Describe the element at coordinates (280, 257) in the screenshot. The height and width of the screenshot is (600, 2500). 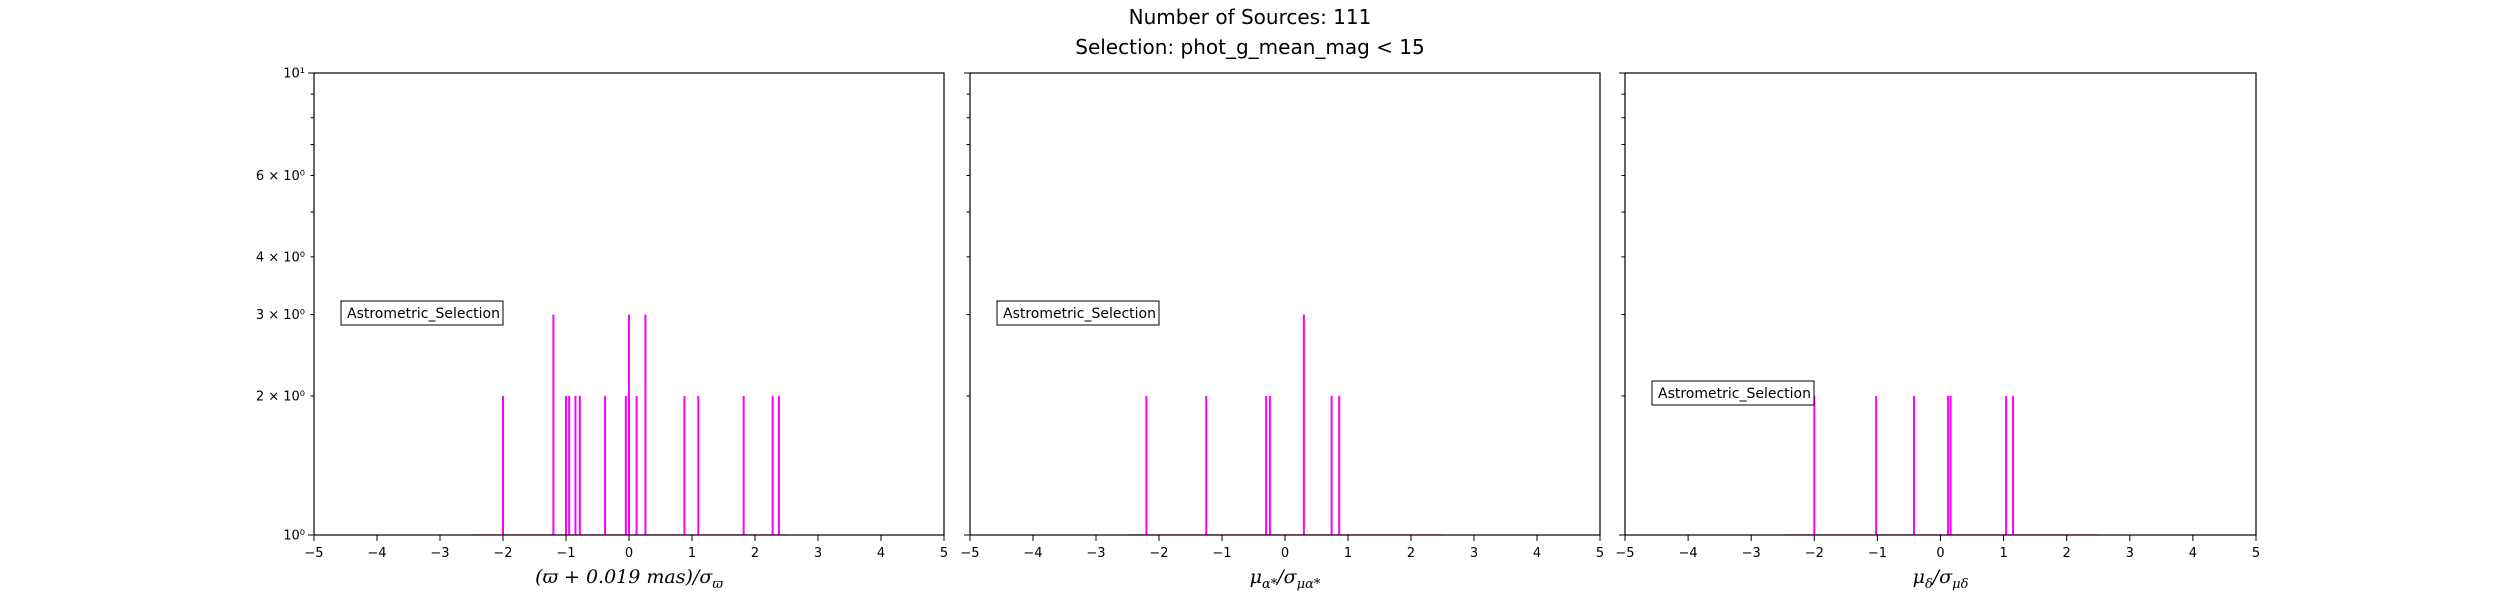
I see `y-tick-label: 4 × 10⁰` at that location.